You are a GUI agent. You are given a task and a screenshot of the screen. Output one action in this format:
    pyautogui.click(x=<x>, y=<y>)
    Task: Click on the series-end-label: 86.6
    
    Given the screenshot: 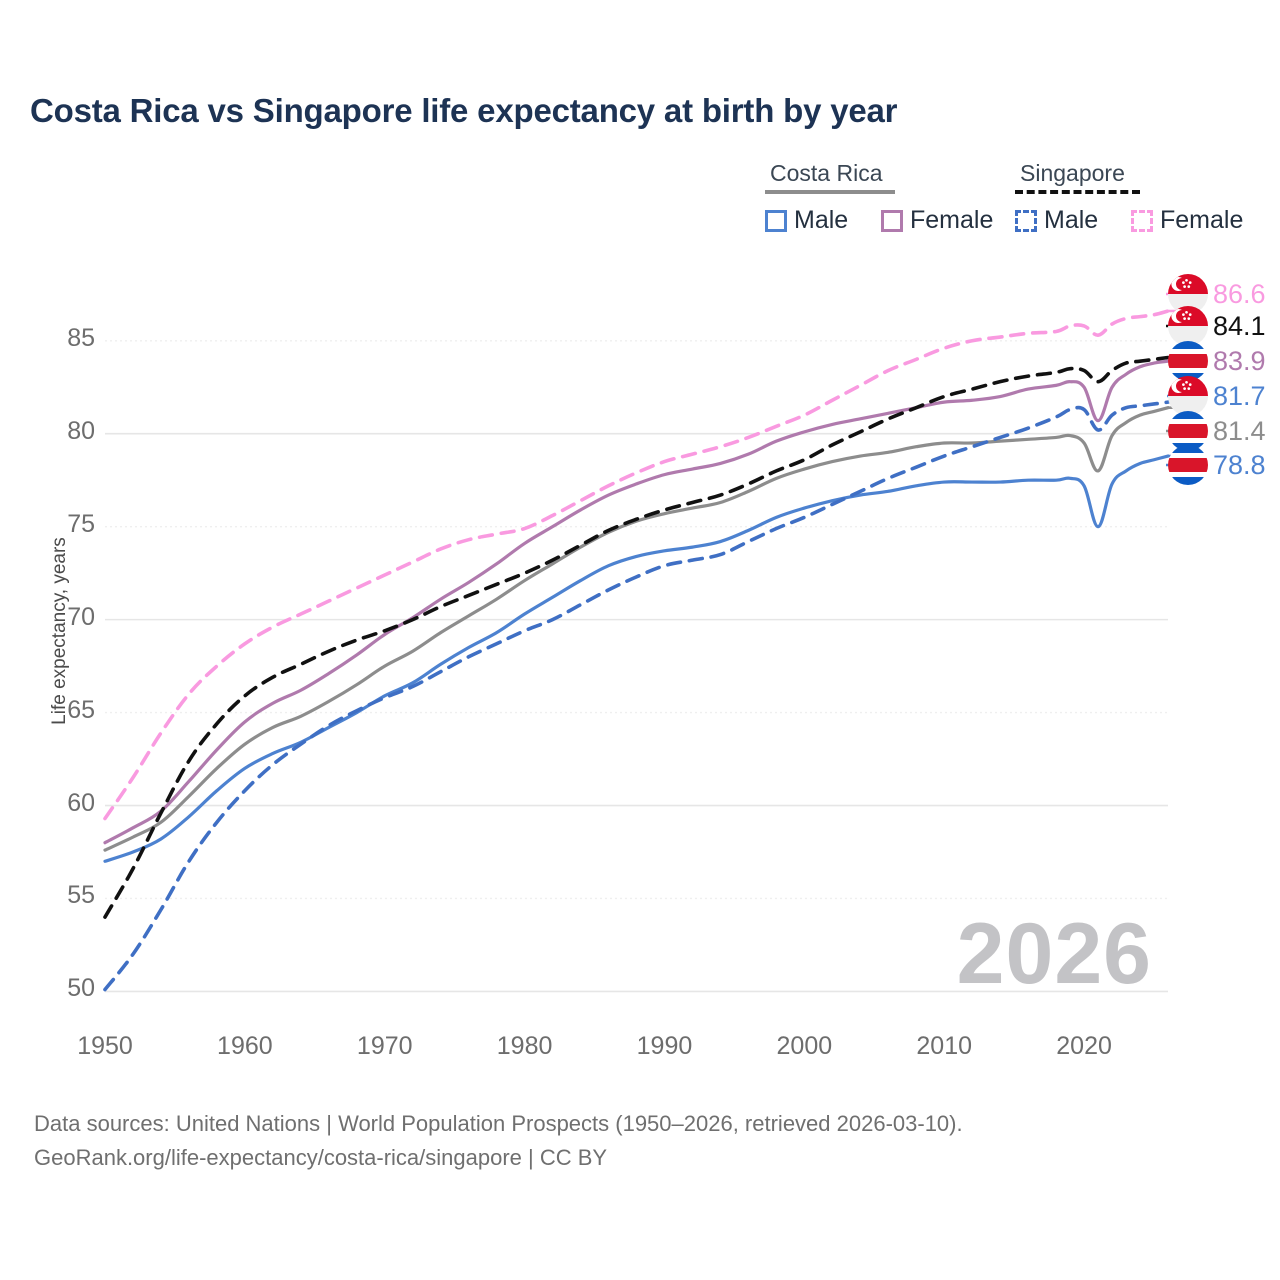 What is the action you would take?
    pyautogui.click(x=1217, y=294)
    